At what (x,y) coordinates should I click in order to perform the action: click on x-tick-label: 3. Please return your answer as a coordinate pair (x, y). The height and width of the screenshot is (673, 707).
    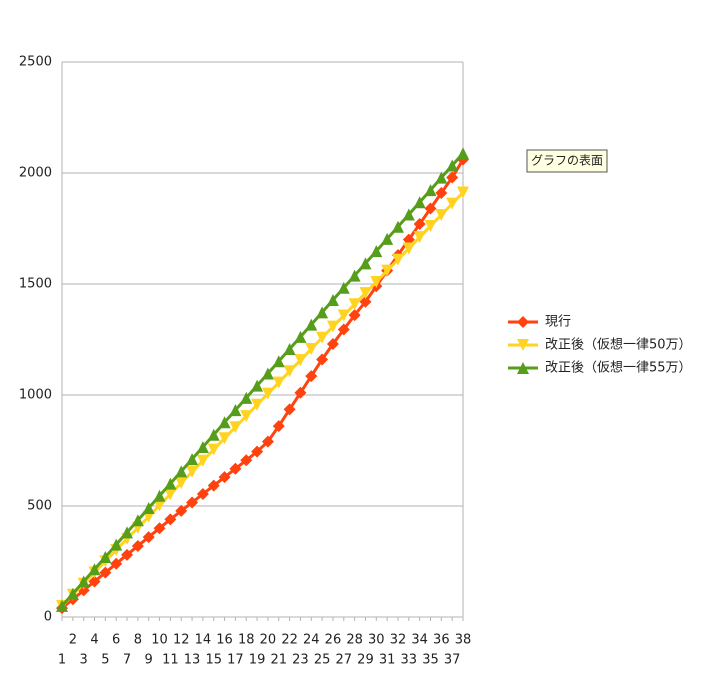
    Looking at the image, I should click on (84, 660).